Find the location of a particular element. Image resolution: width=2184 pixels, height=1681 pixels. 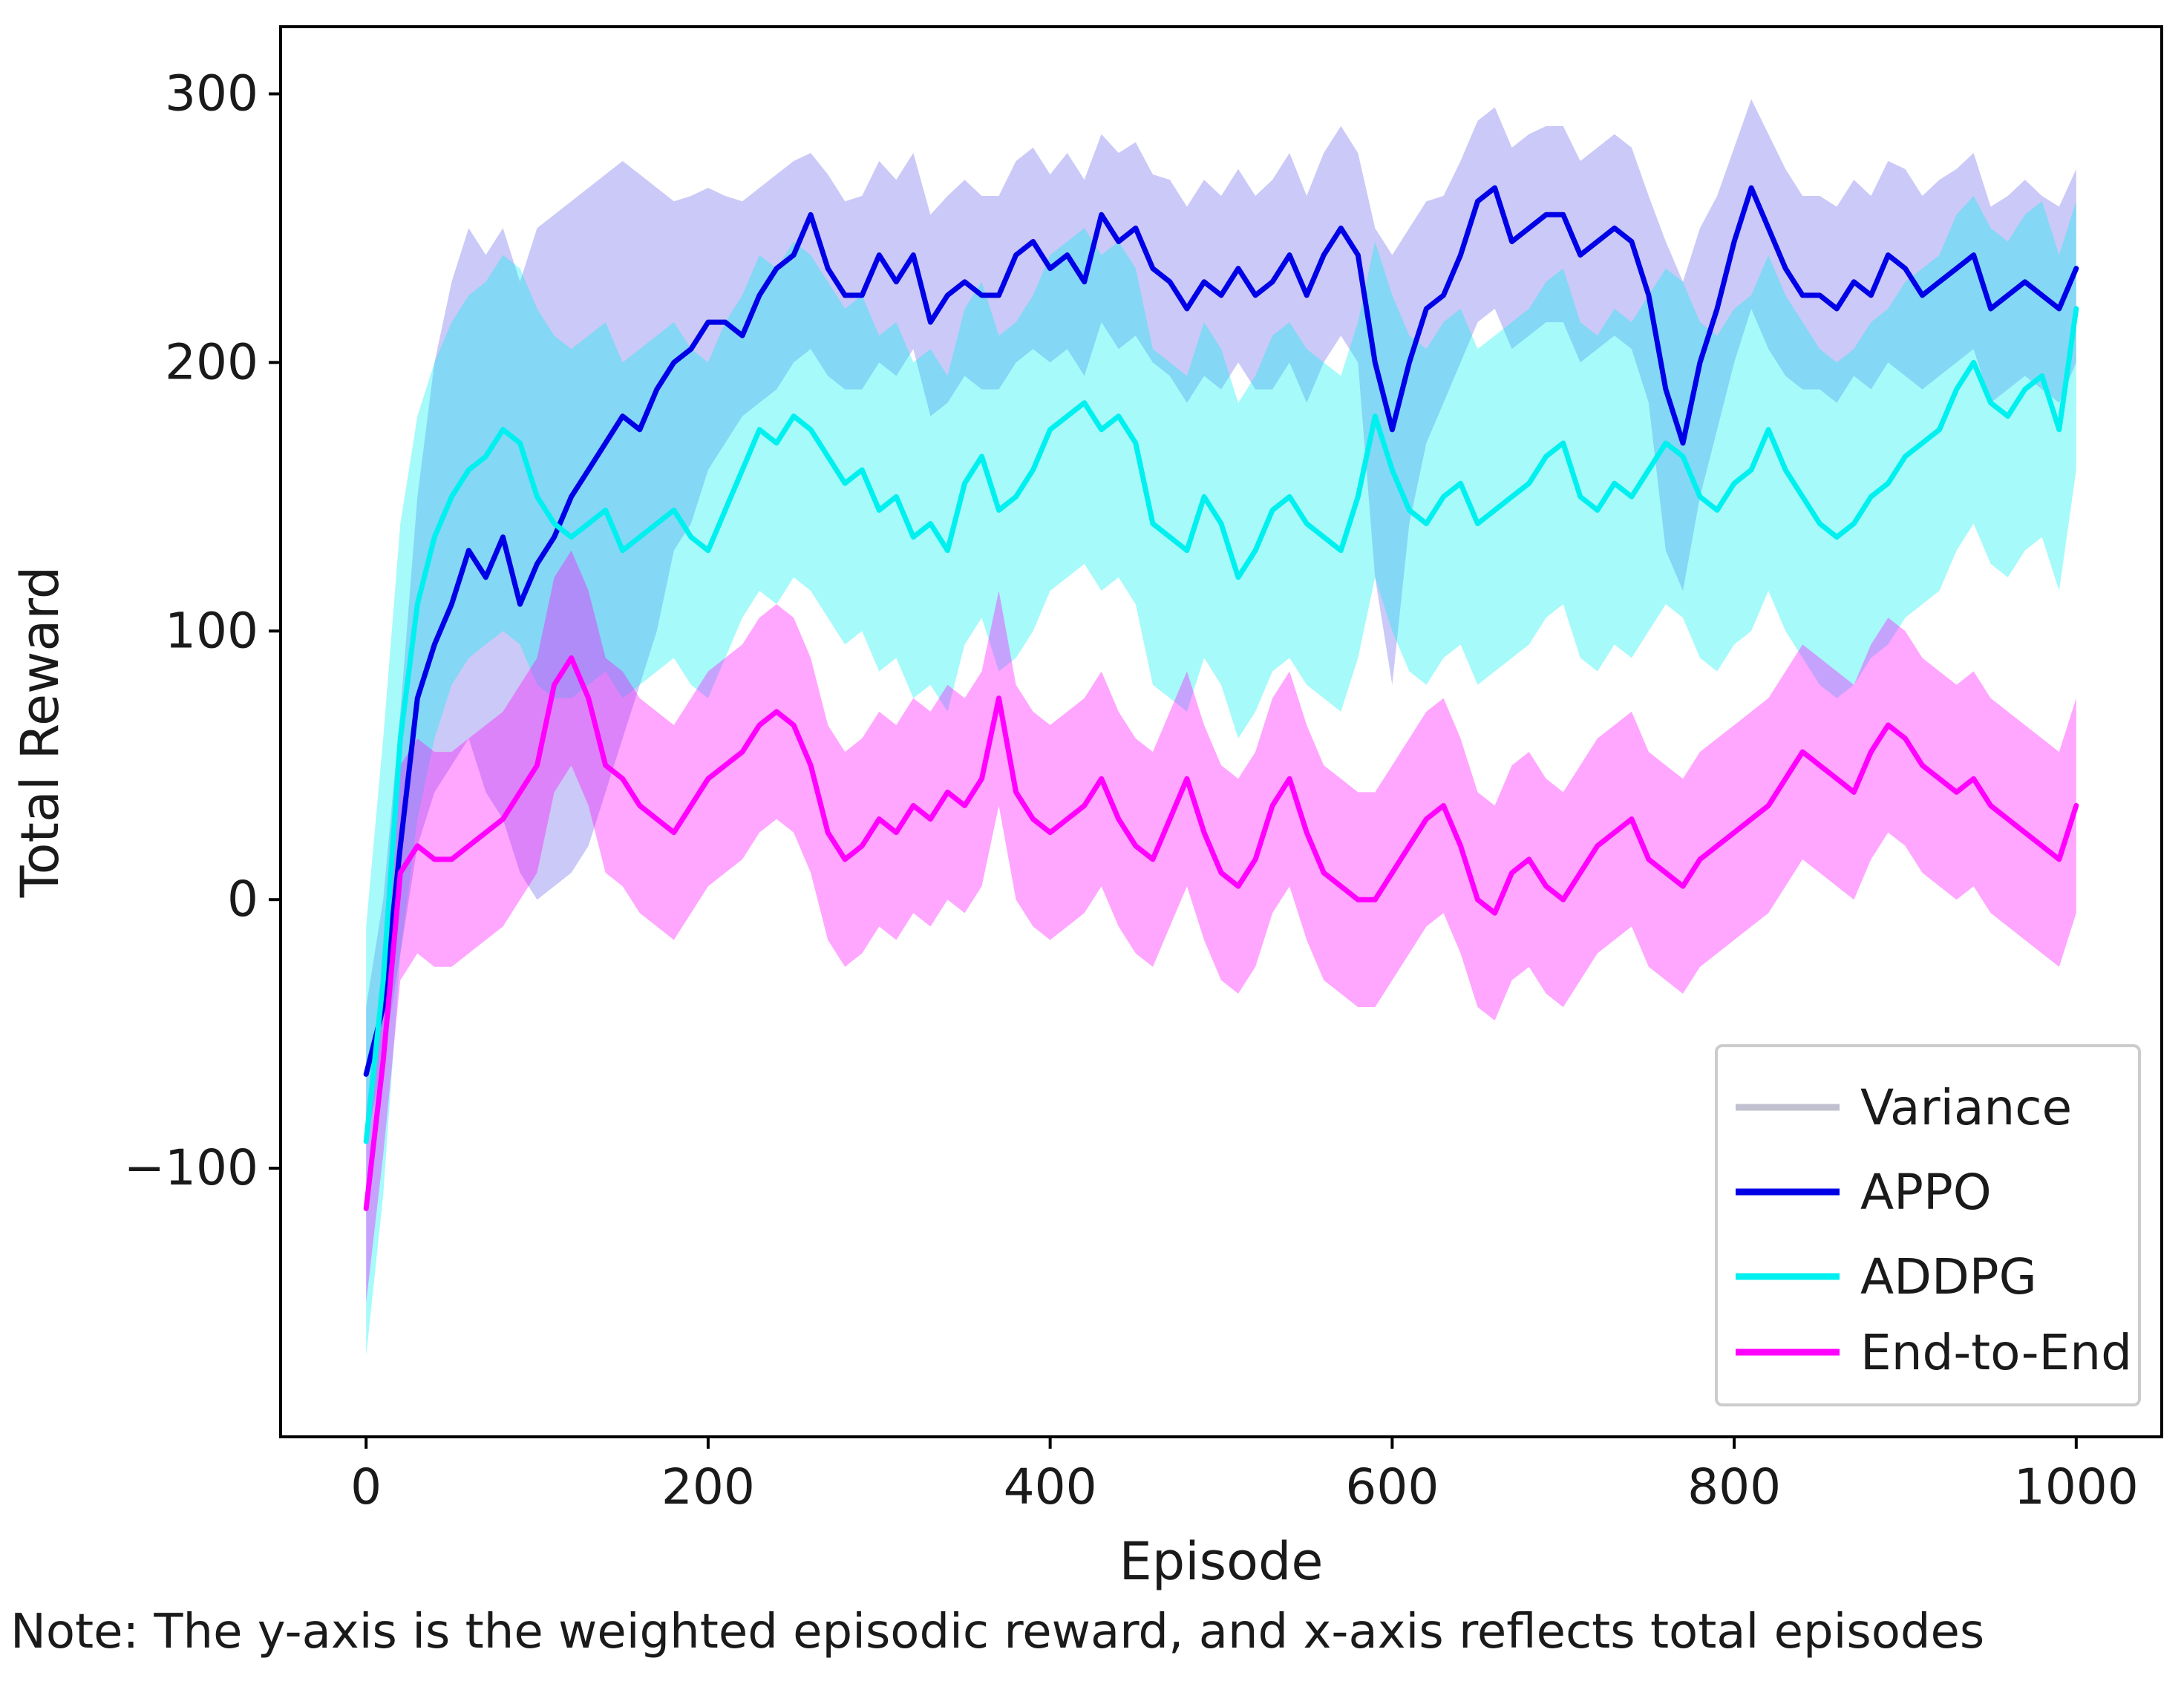

legend-label-appo: APPO is located at coordinates (1926, 1192).